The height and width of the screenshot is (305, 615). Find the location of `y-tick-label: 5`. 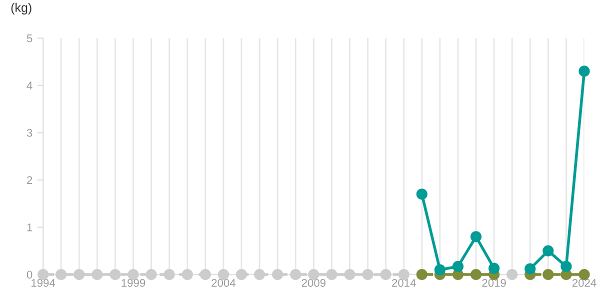

y-tick-label: 5 is located at coordinates (29, 38).